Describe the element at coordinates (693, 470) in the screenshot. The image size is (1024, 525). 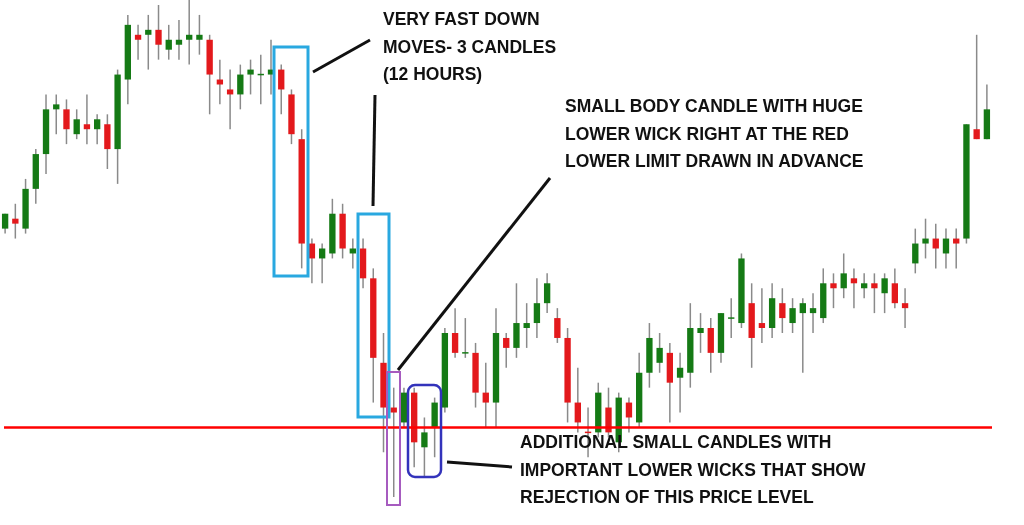
I see `annotation: ADDITIONAL SMALL CANDLES WITH IMPORTANT LOWER WICKS THAT SHOW REJECTION OF THIS PRICE LEVEL` at that location.